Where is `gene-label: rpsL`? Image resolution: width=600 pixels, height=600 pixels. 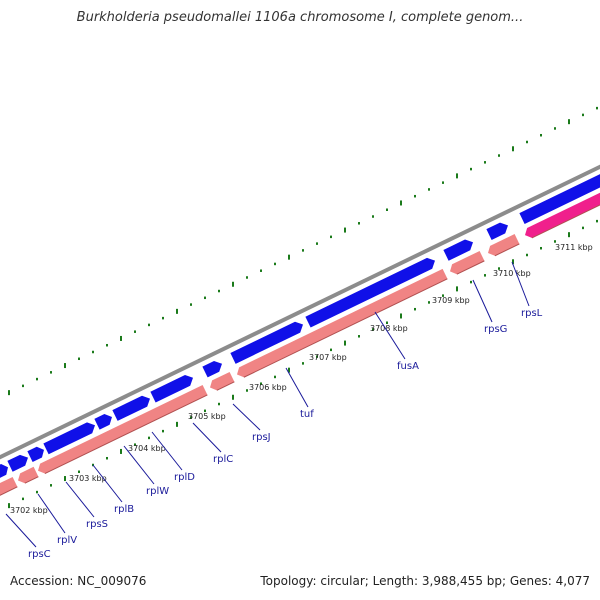
gene-label: rpsL is located at coordinates (532, 313).